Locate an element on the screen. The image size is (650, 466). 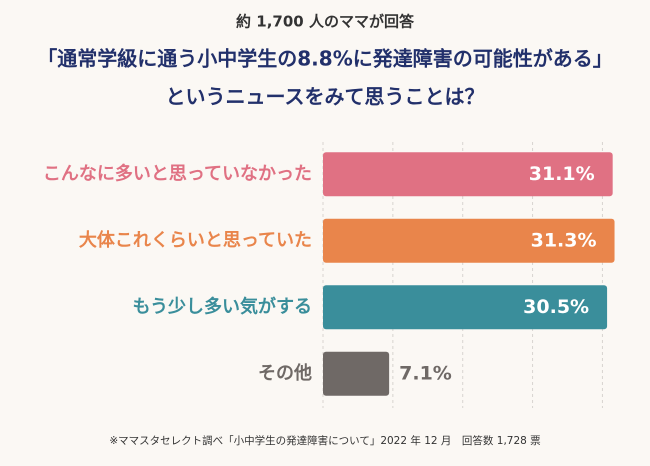
chart-subtitle: というニュースをみて思うことは？ is located at coordinates (325, 97).